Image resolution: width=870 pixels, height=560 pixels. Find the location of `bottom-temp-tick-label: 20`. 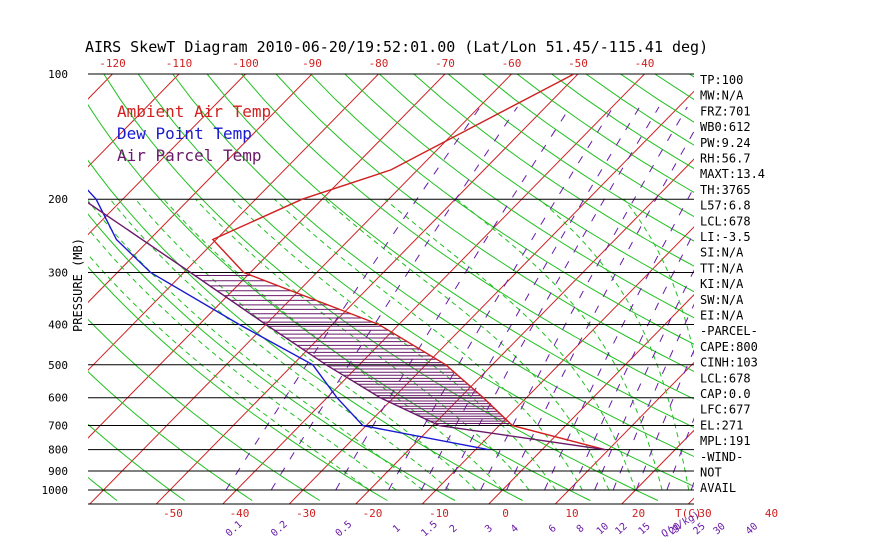

bottom-temp-tick-label: 20 is located at coordinates (638, 513).